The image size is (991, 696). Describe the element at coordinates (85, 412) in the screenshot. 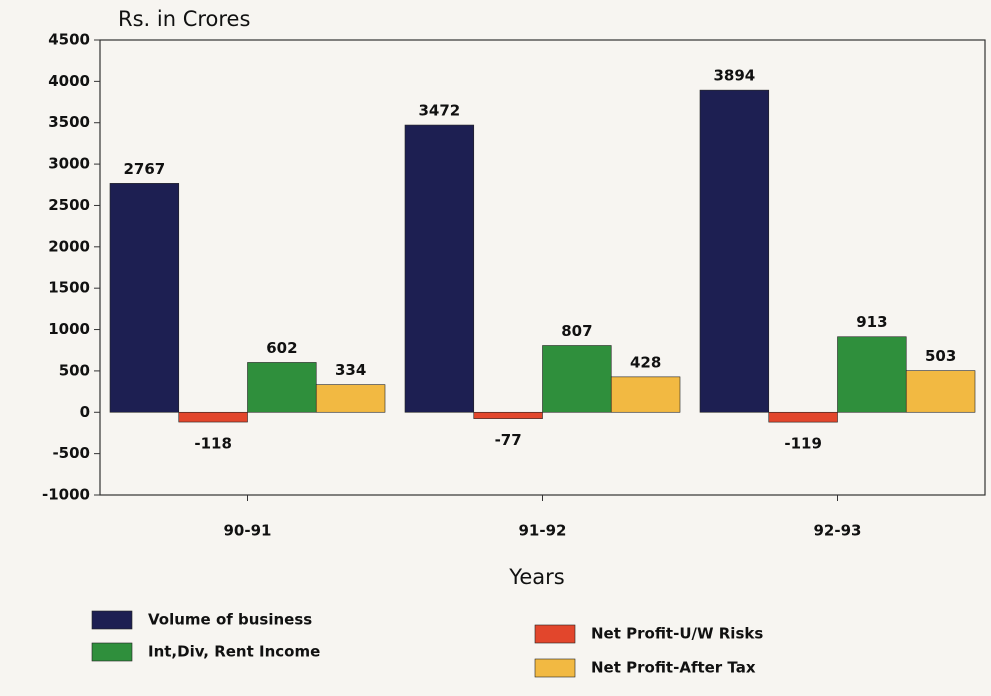

I see `y-tick-label: 0` at that location.